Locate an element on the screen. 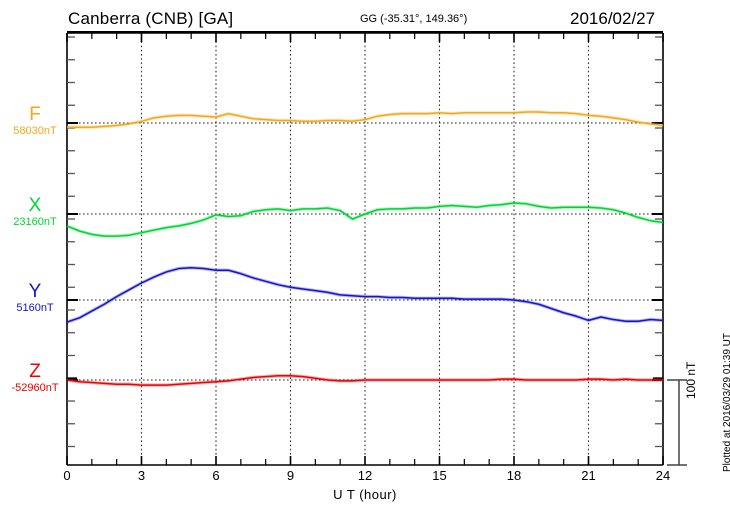 This screenshot has height=520, width=730. component-symbol: F is located at coordinates (35, 114).